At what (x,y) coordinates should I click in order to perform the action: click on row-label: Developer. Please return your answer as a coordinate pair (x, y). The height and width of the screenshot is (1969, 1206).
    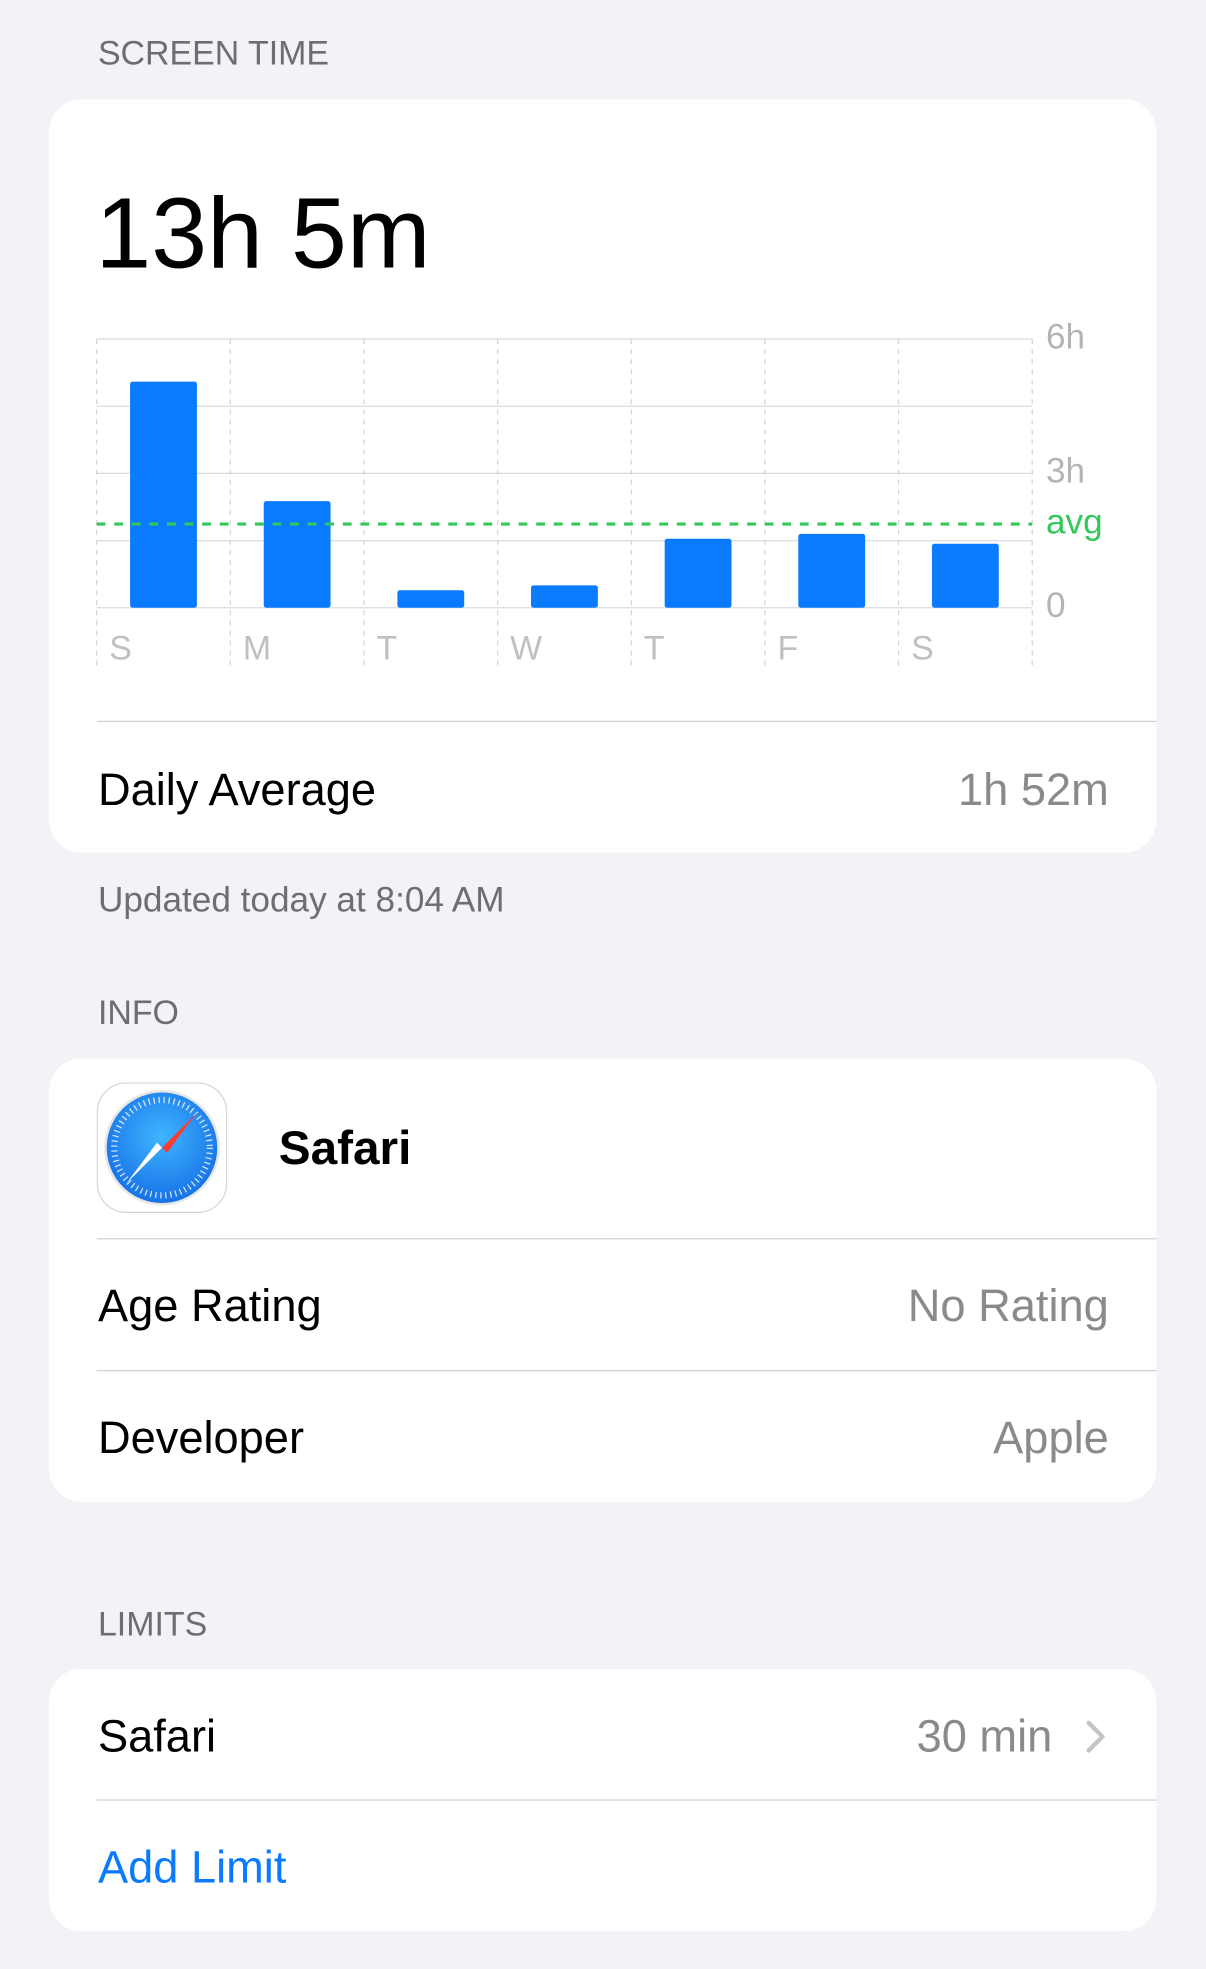
    Looking at the image, I should click on (200, 1437).